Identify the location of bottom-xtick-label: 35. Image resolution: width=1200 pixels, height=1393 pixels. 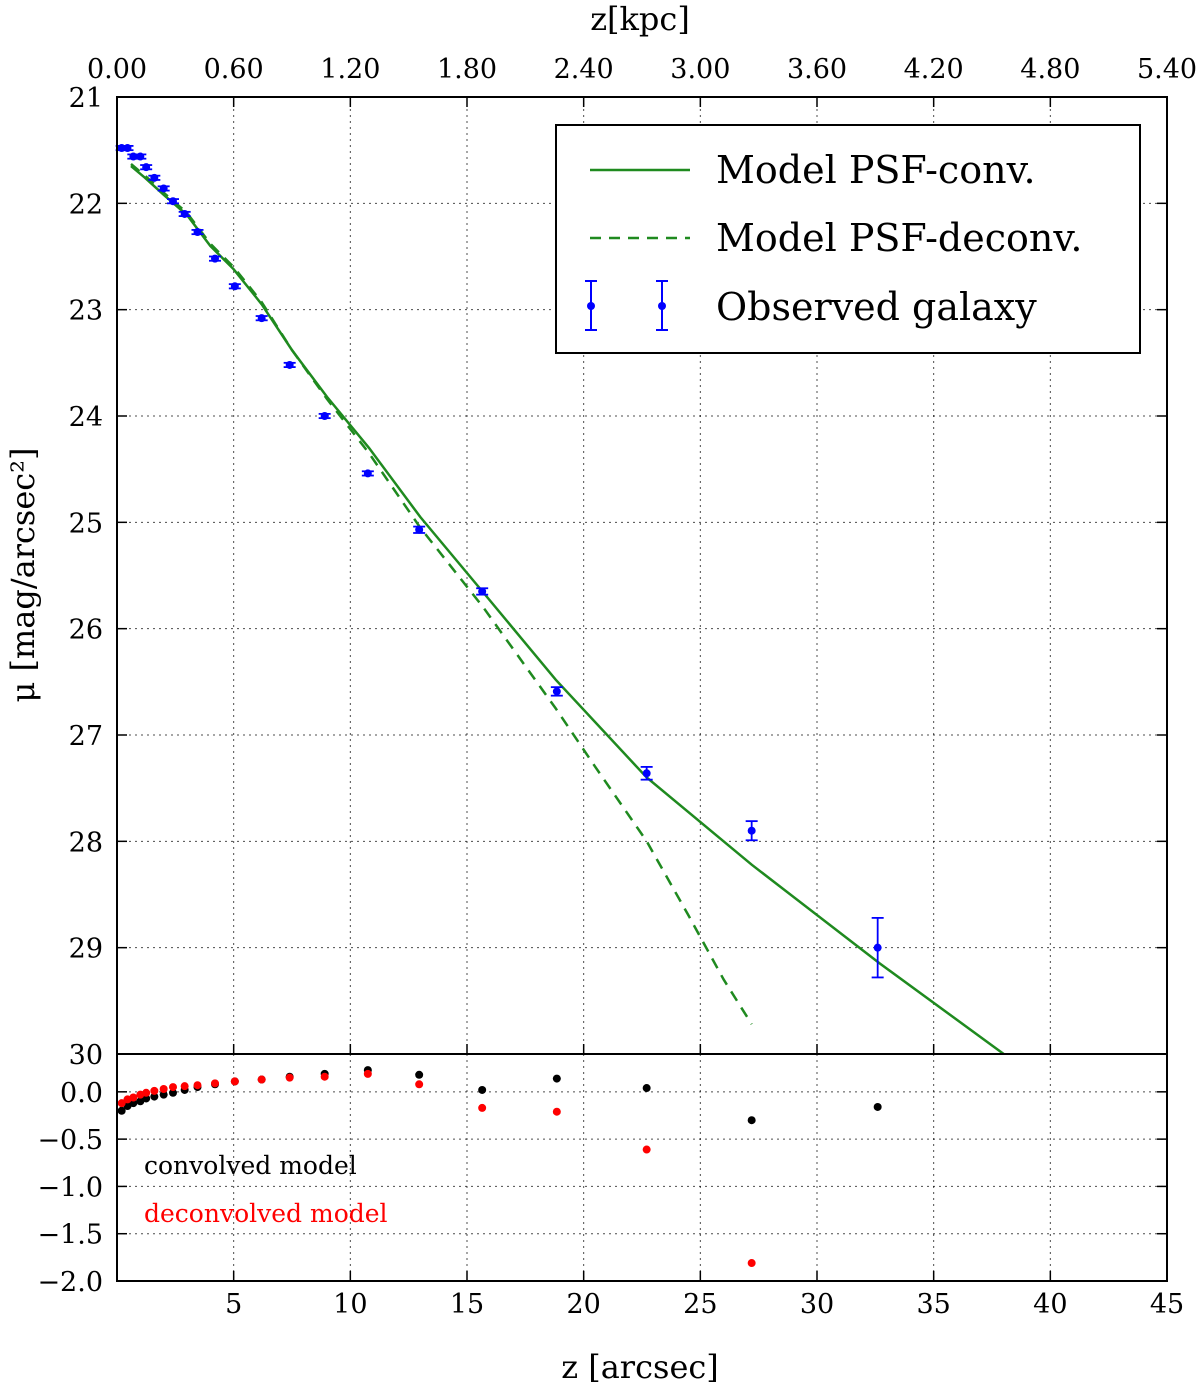
(933, 1304).